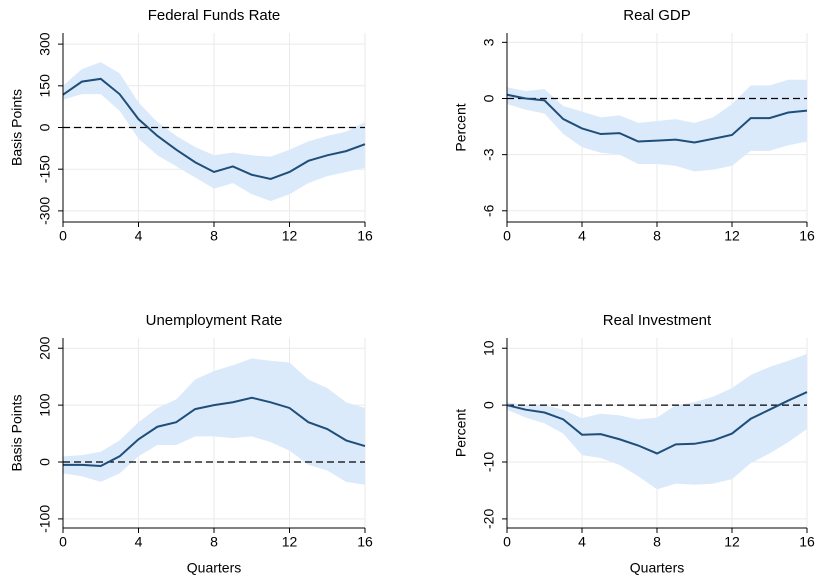 Image resolution: width=821 pixels, height=577 pixels. I want to click on chart-title: Federal Funds Rate, so click(214, 15).